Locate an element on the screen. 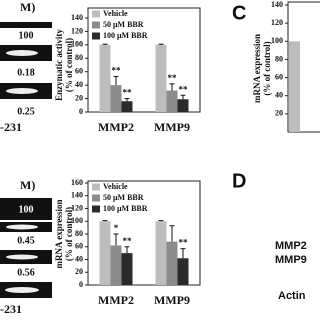 This screenshot has width=320, height=320. significance: * is located at coordinates (116, 228).